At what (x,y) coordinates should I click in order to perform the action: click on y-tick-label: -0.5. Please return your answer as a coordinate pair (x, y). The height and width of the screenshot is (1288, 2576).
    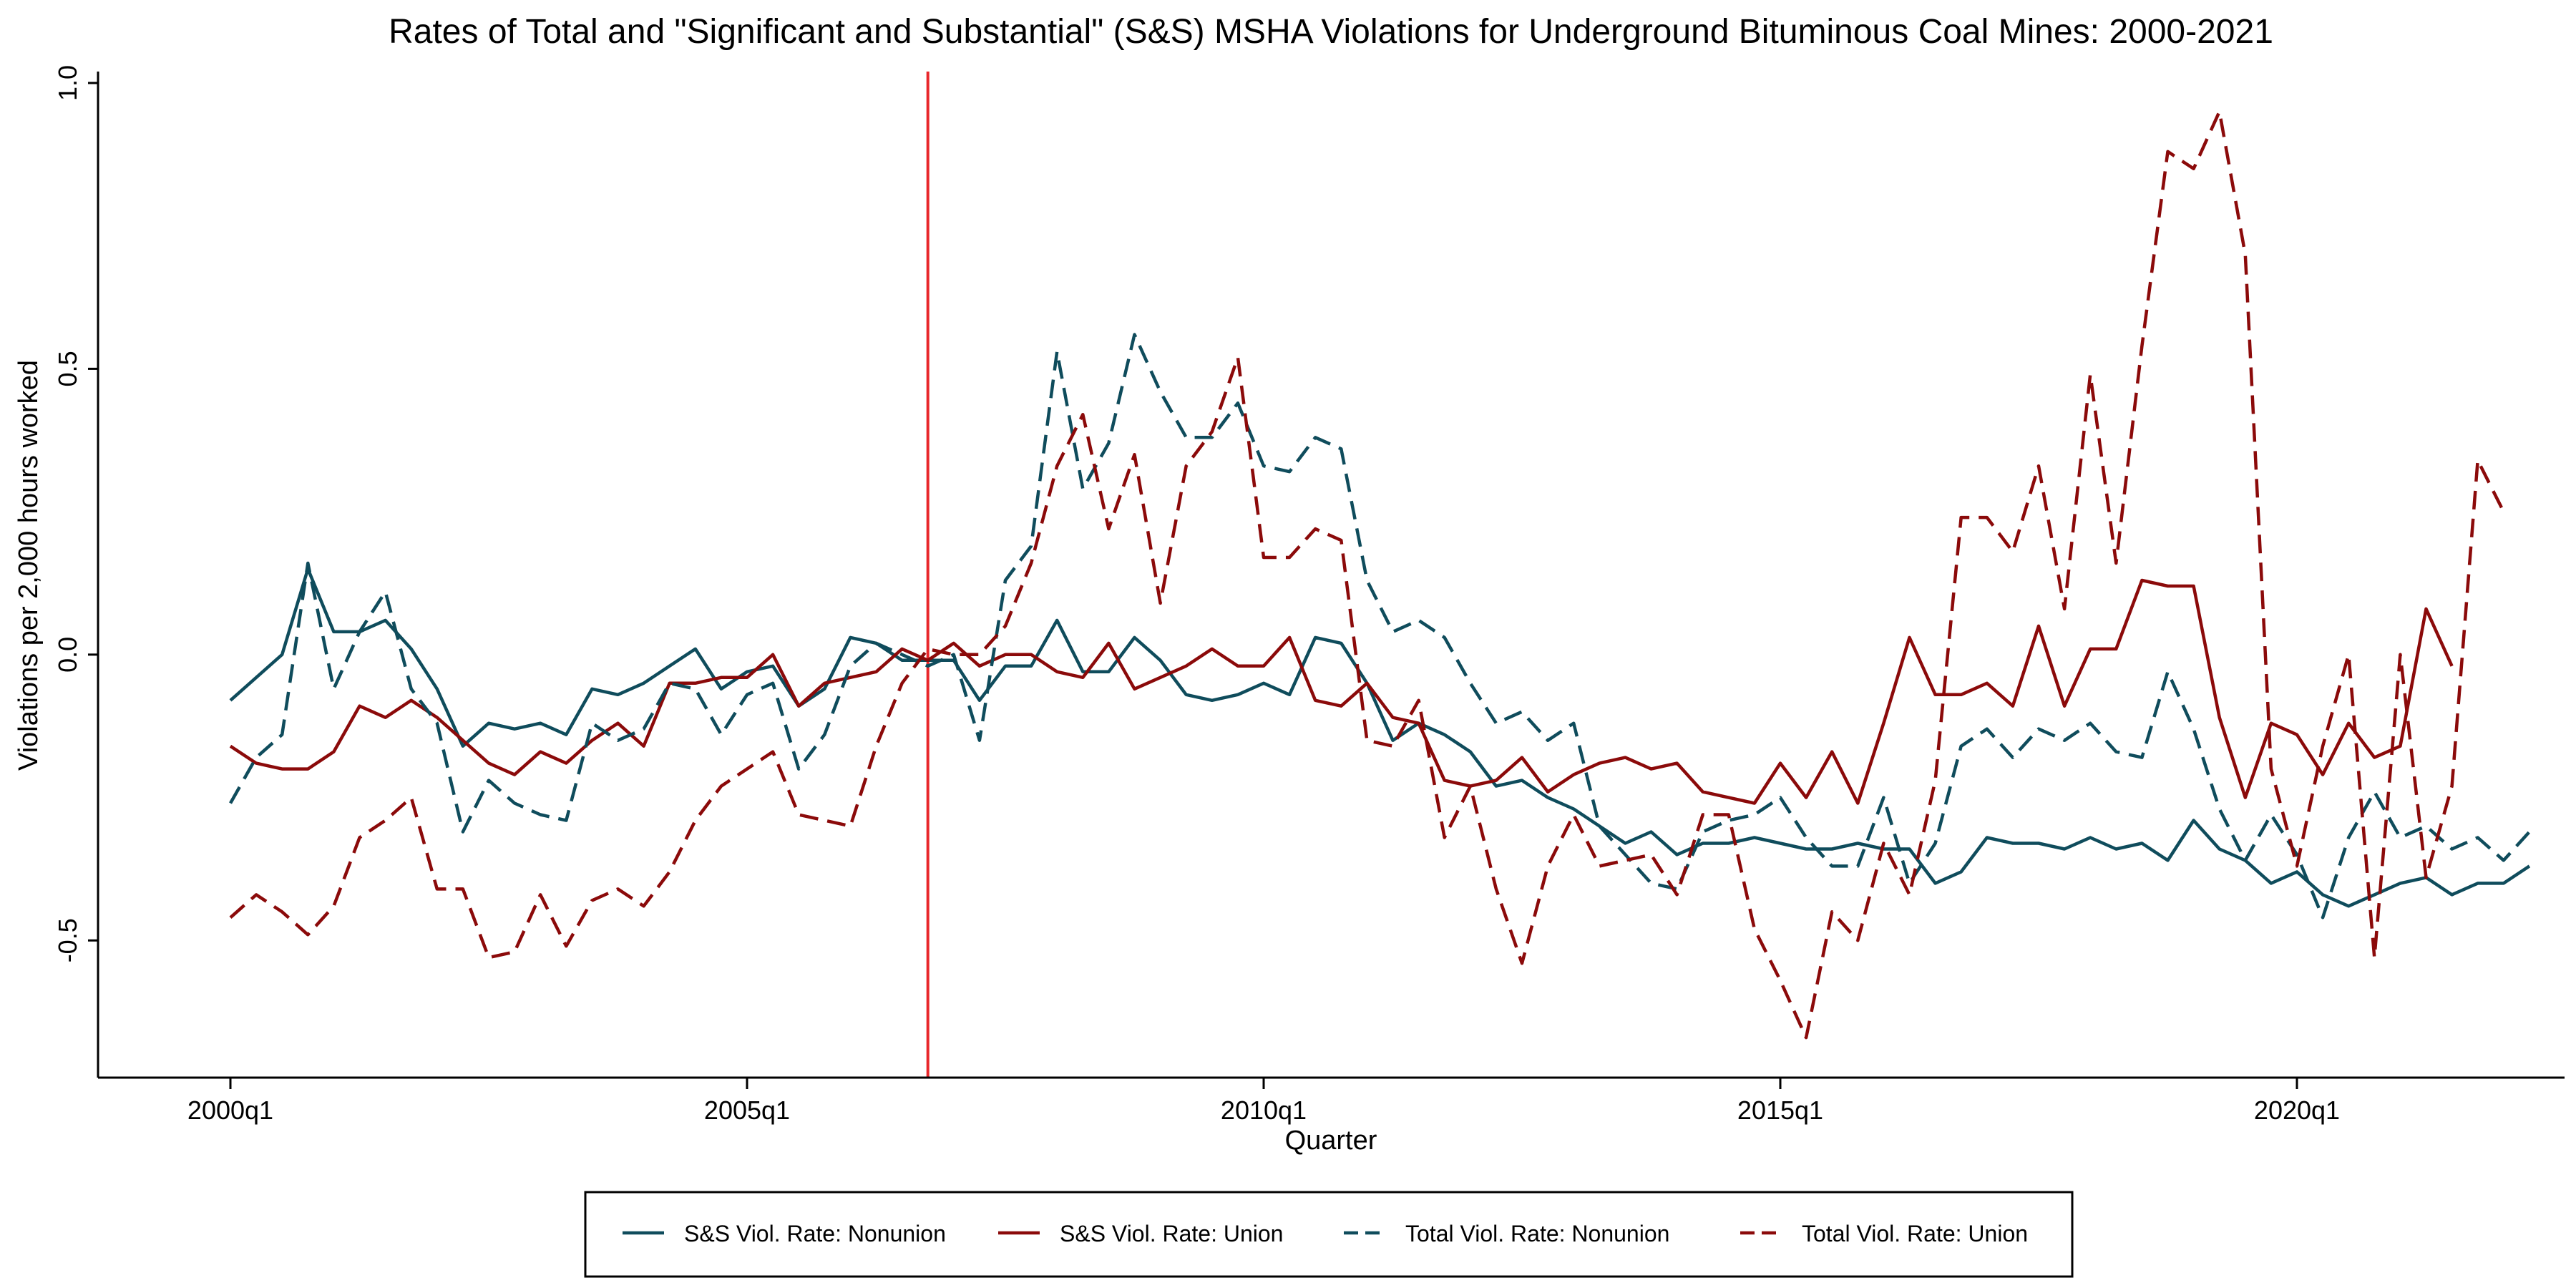
    Looking at the image, I should click on (67, 940).